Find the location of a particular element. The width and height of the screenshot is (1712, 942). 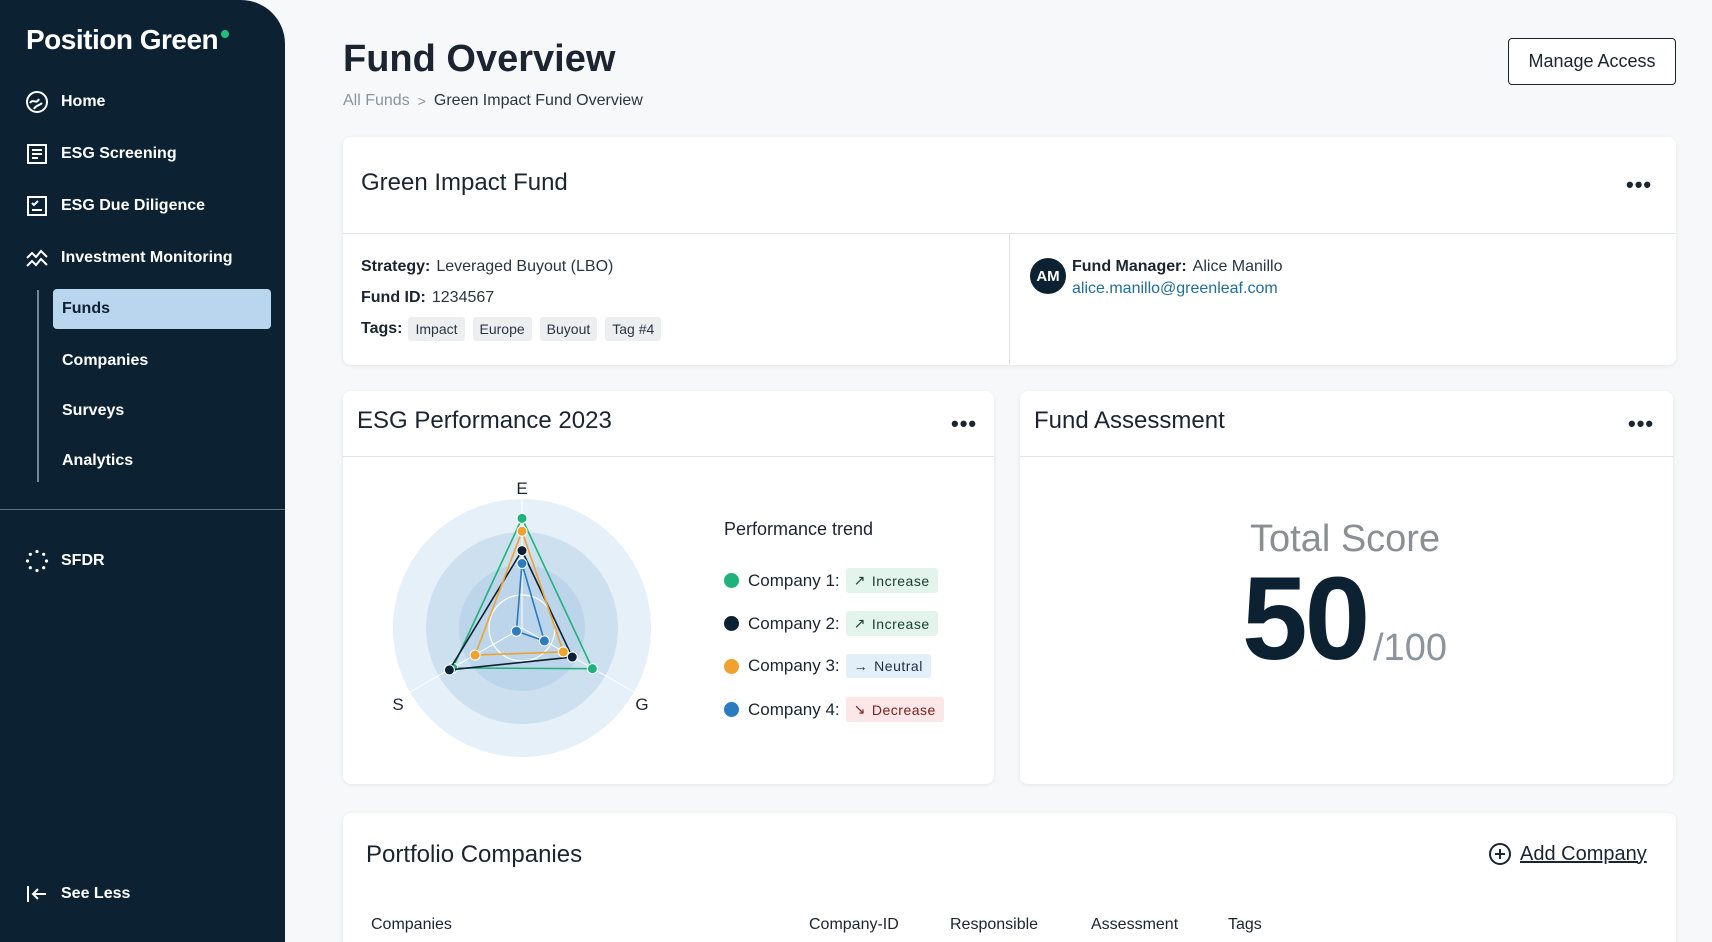

sidebar-item-sfdr: SFDR is located at coordinates (65, 561).